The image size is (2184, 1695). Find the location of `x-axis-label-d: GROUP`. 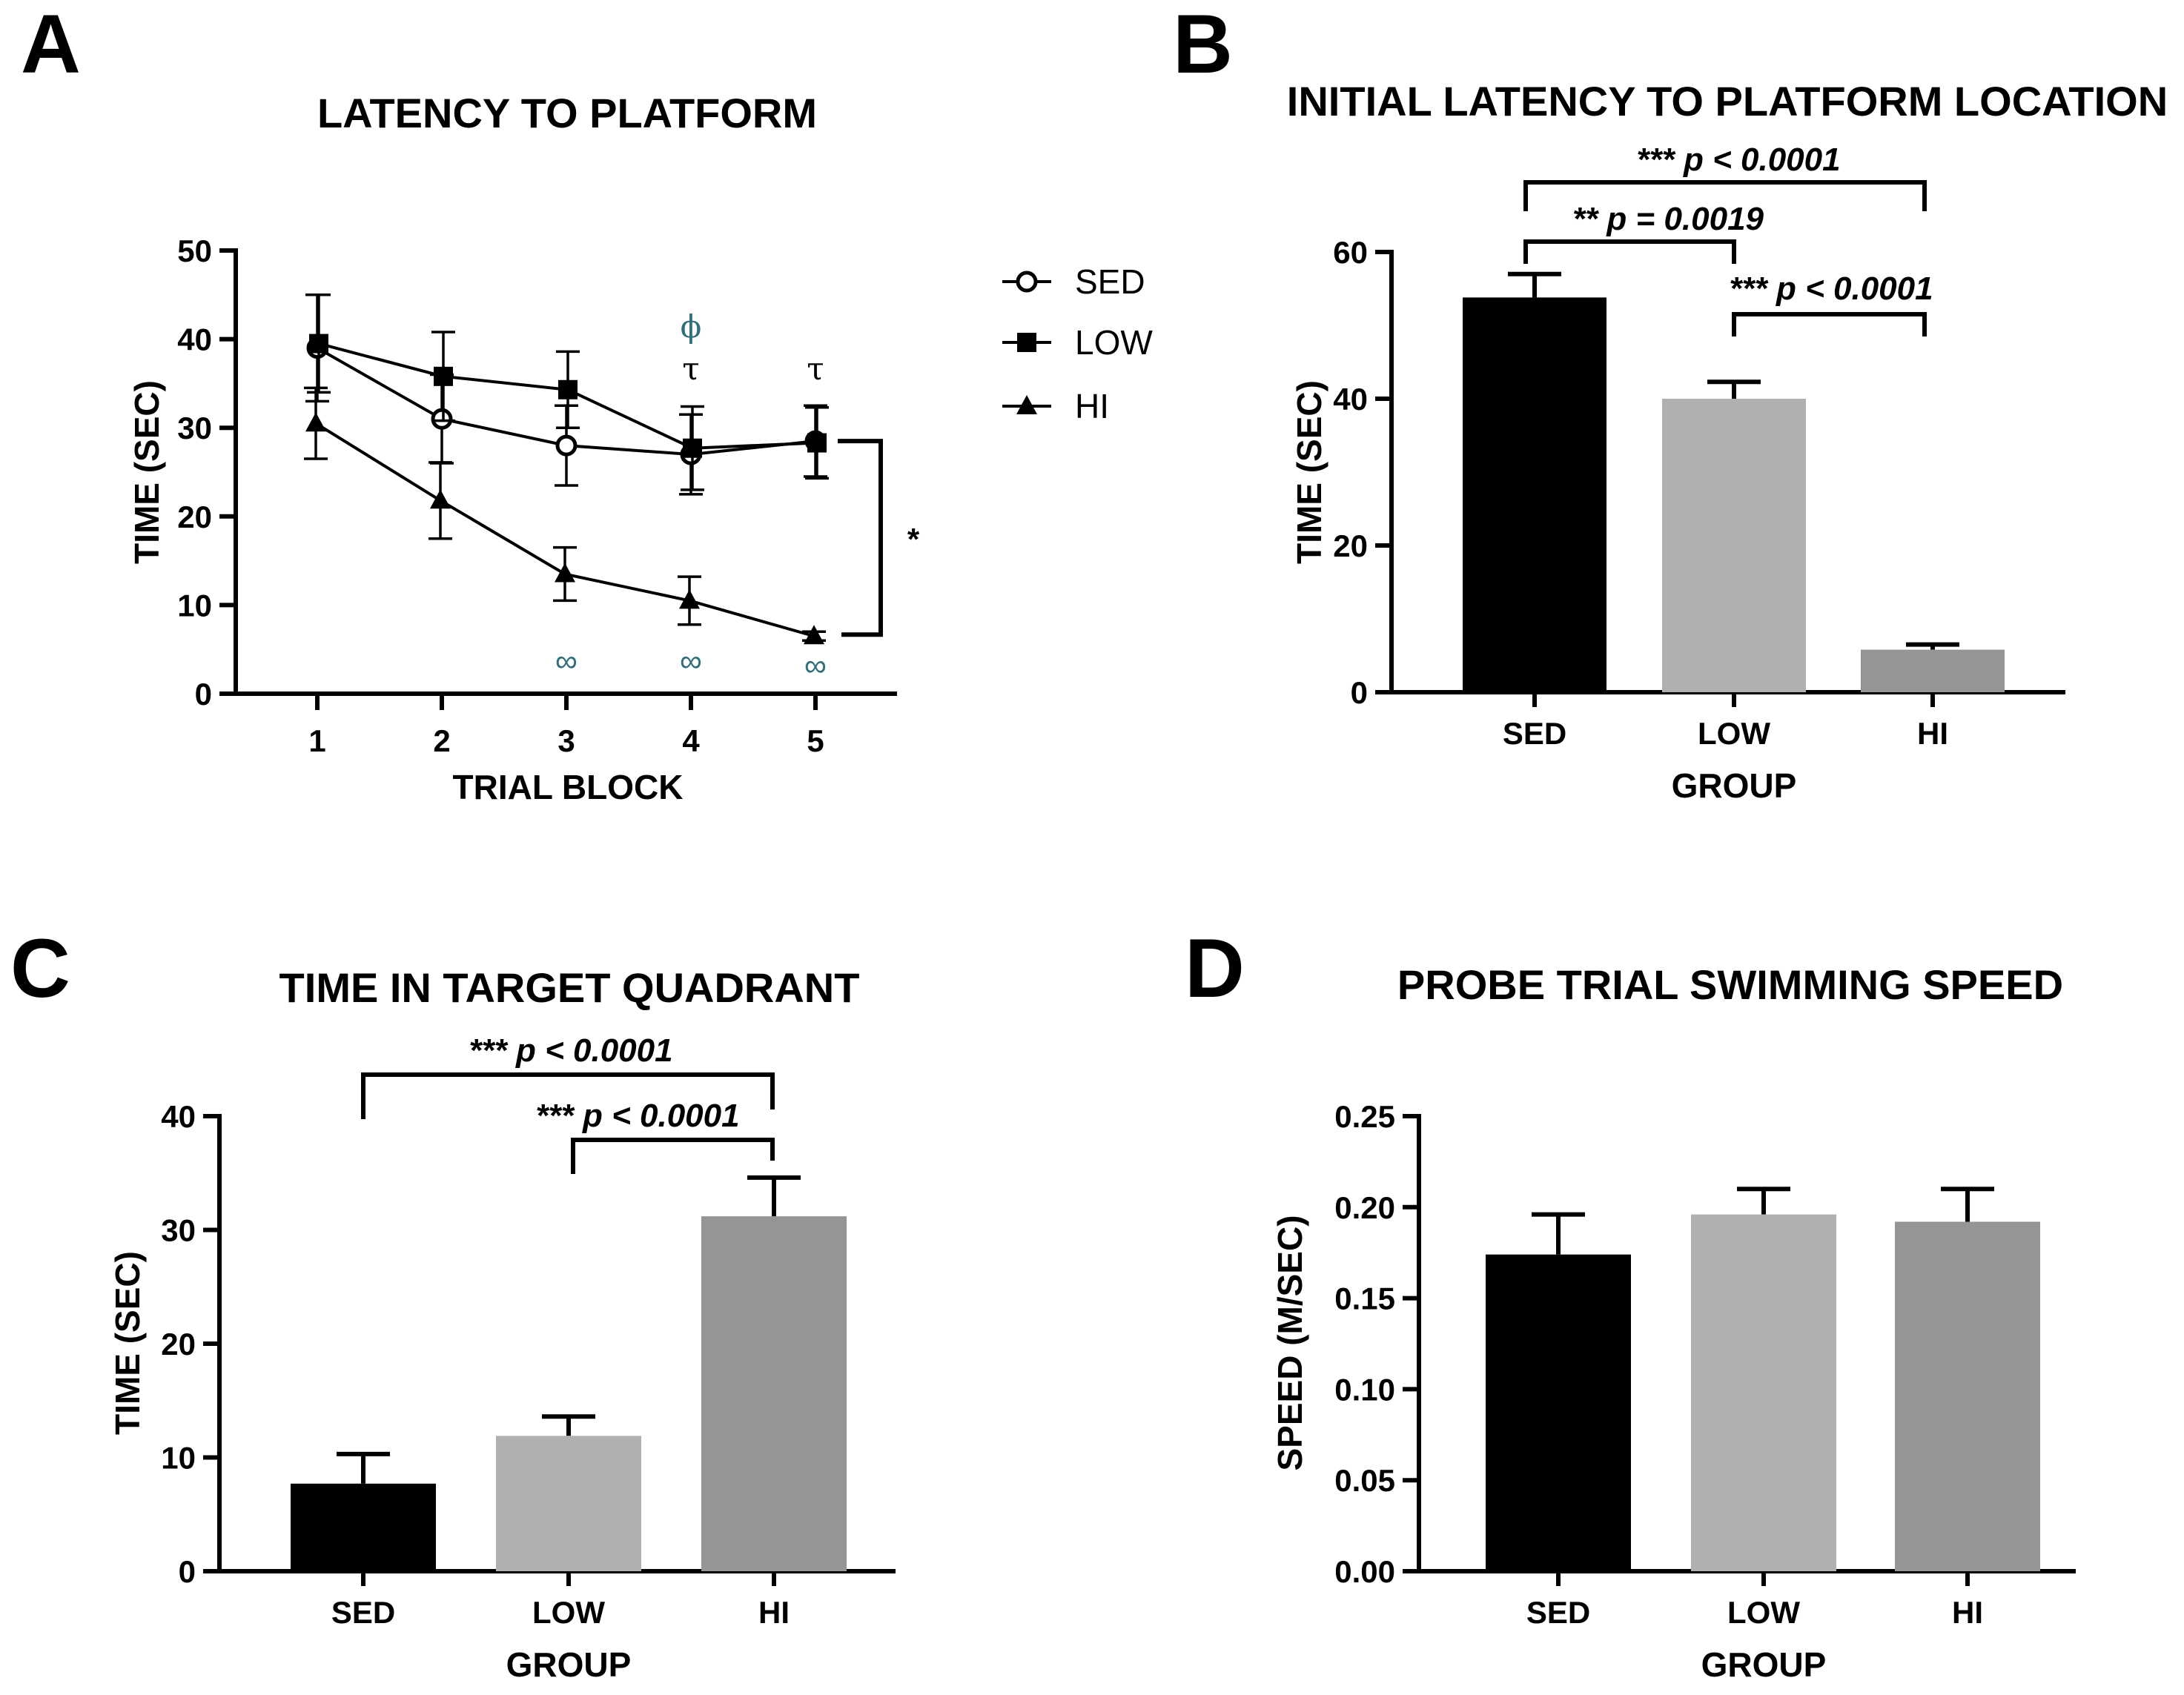

x-axis-label-d: GROUP is located at coordinates (1764, 1664).